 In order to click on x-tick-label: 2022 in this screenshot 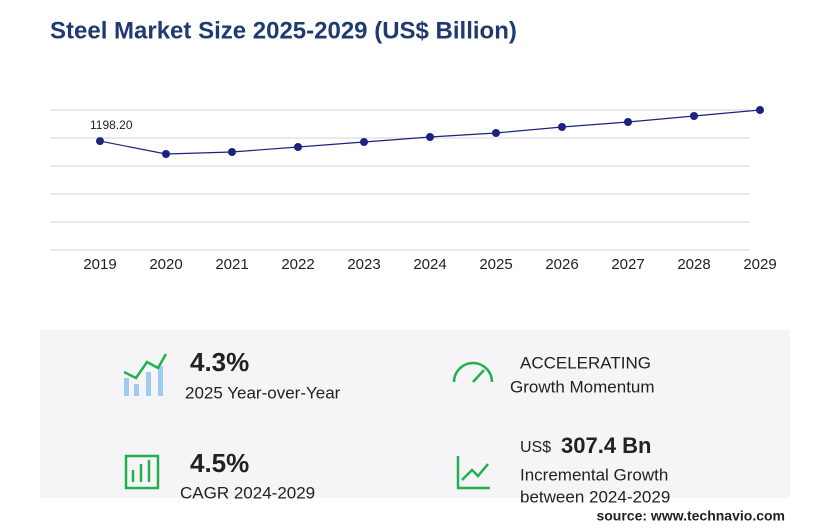, I will do `click(297, 264)`.